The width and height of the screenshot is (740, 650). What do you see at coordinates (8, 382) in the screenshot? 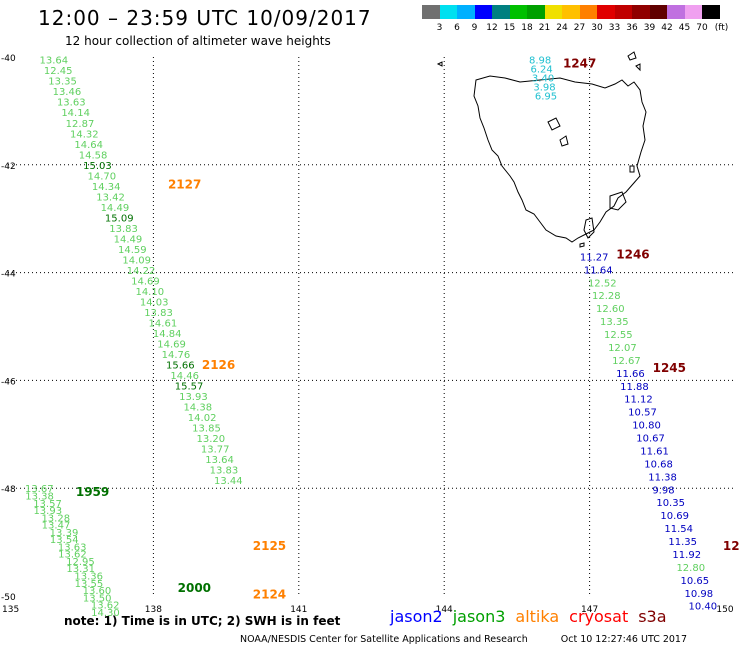
I see `lat-tick-label: -46` at bounding box center [8, 382].